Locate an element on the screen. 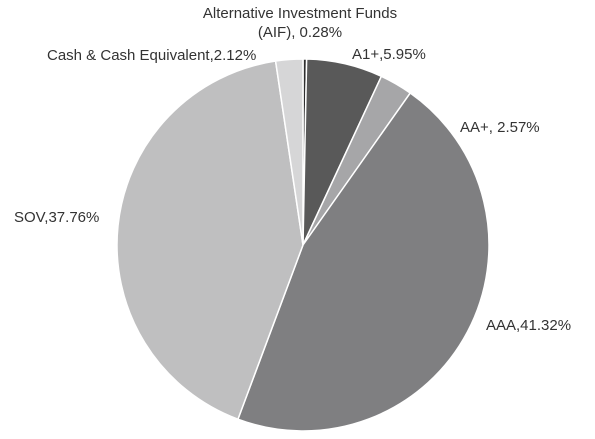 The height and width of the screenshot is (439, 595). pie-slice is located at coordinates (289, 152).